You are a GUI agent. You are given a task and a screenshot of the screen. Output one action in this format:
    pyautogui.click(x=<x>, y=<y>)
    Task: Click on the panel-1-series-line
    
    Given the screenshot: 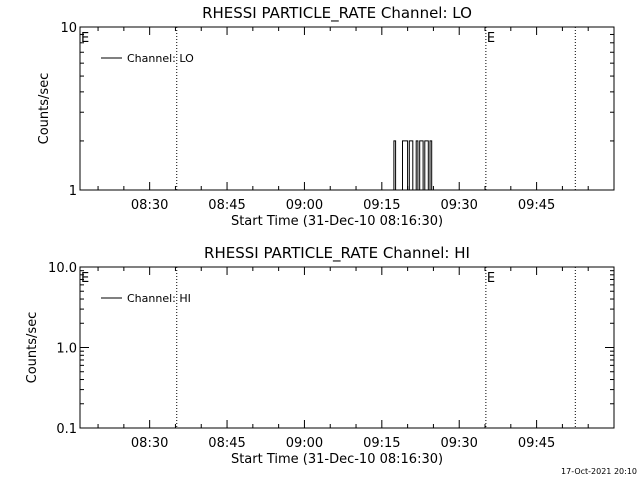 What is the action you would take?
    pyautogui.click(x=413, y=165)
    